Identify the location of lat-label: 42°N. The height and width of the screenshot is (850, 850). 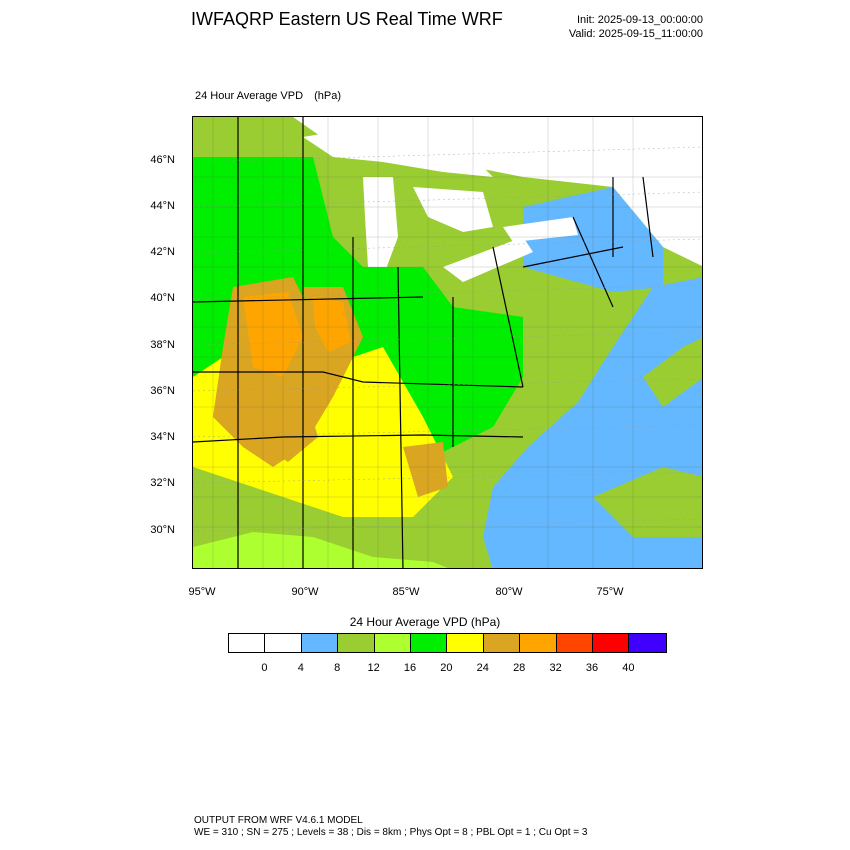
(162, 252).